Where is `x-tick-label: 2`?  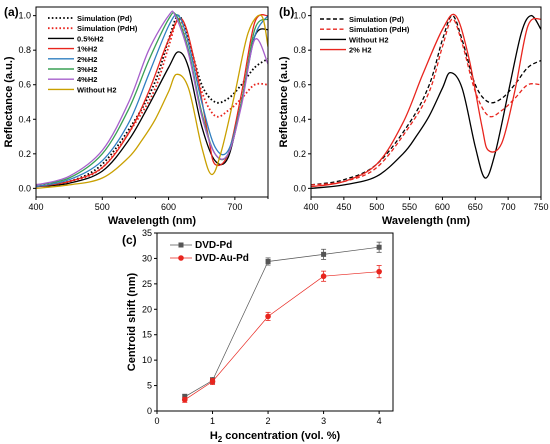 x-tick-label: 2 is located at coordinates (268, 421).